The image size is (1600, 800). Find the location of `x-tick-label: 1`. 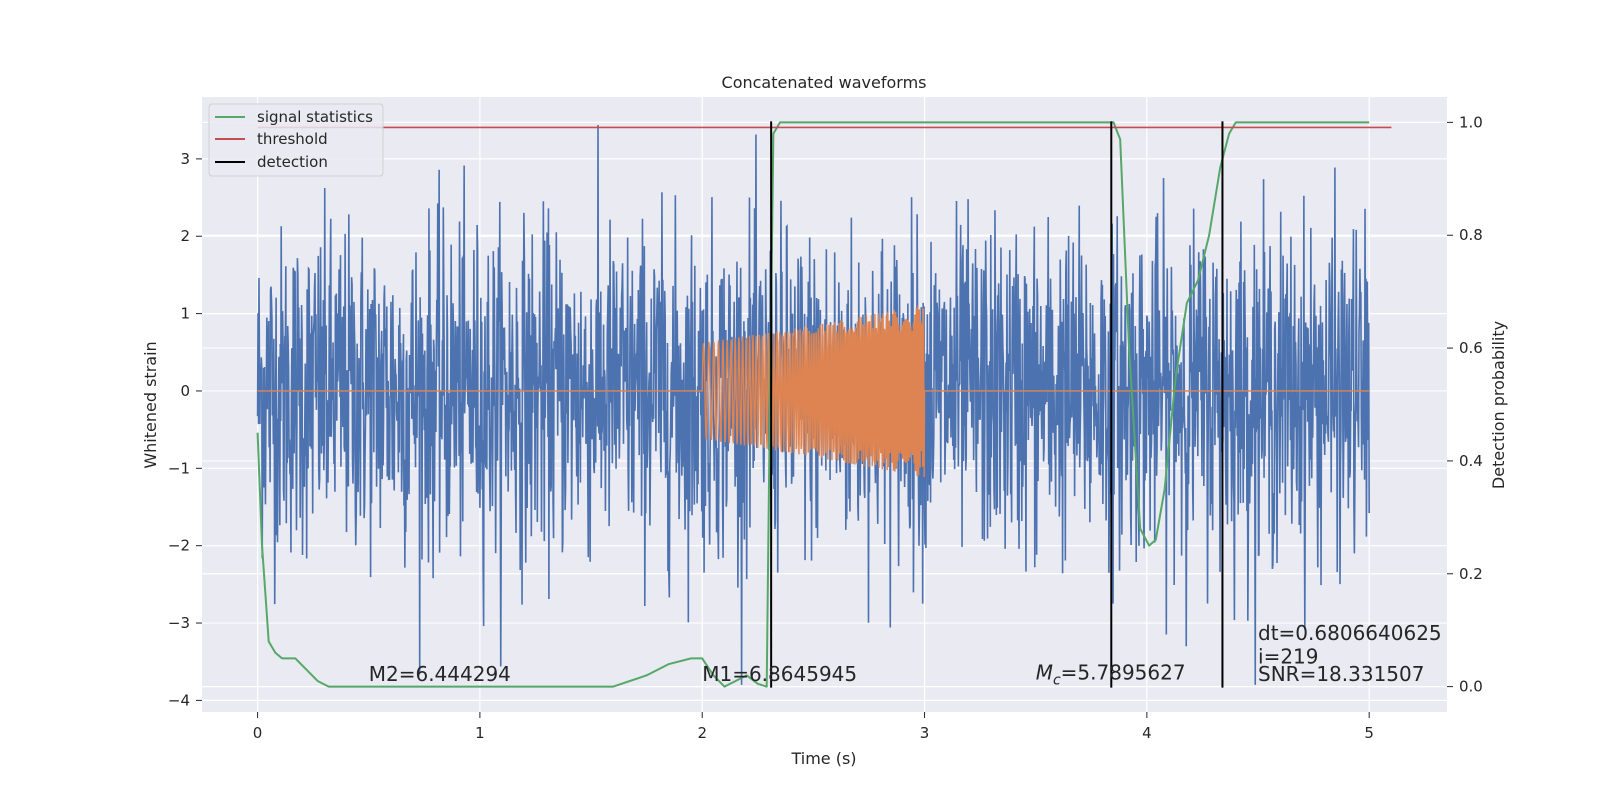

x-tick-label: 1 is located at coordinates (480, 733).